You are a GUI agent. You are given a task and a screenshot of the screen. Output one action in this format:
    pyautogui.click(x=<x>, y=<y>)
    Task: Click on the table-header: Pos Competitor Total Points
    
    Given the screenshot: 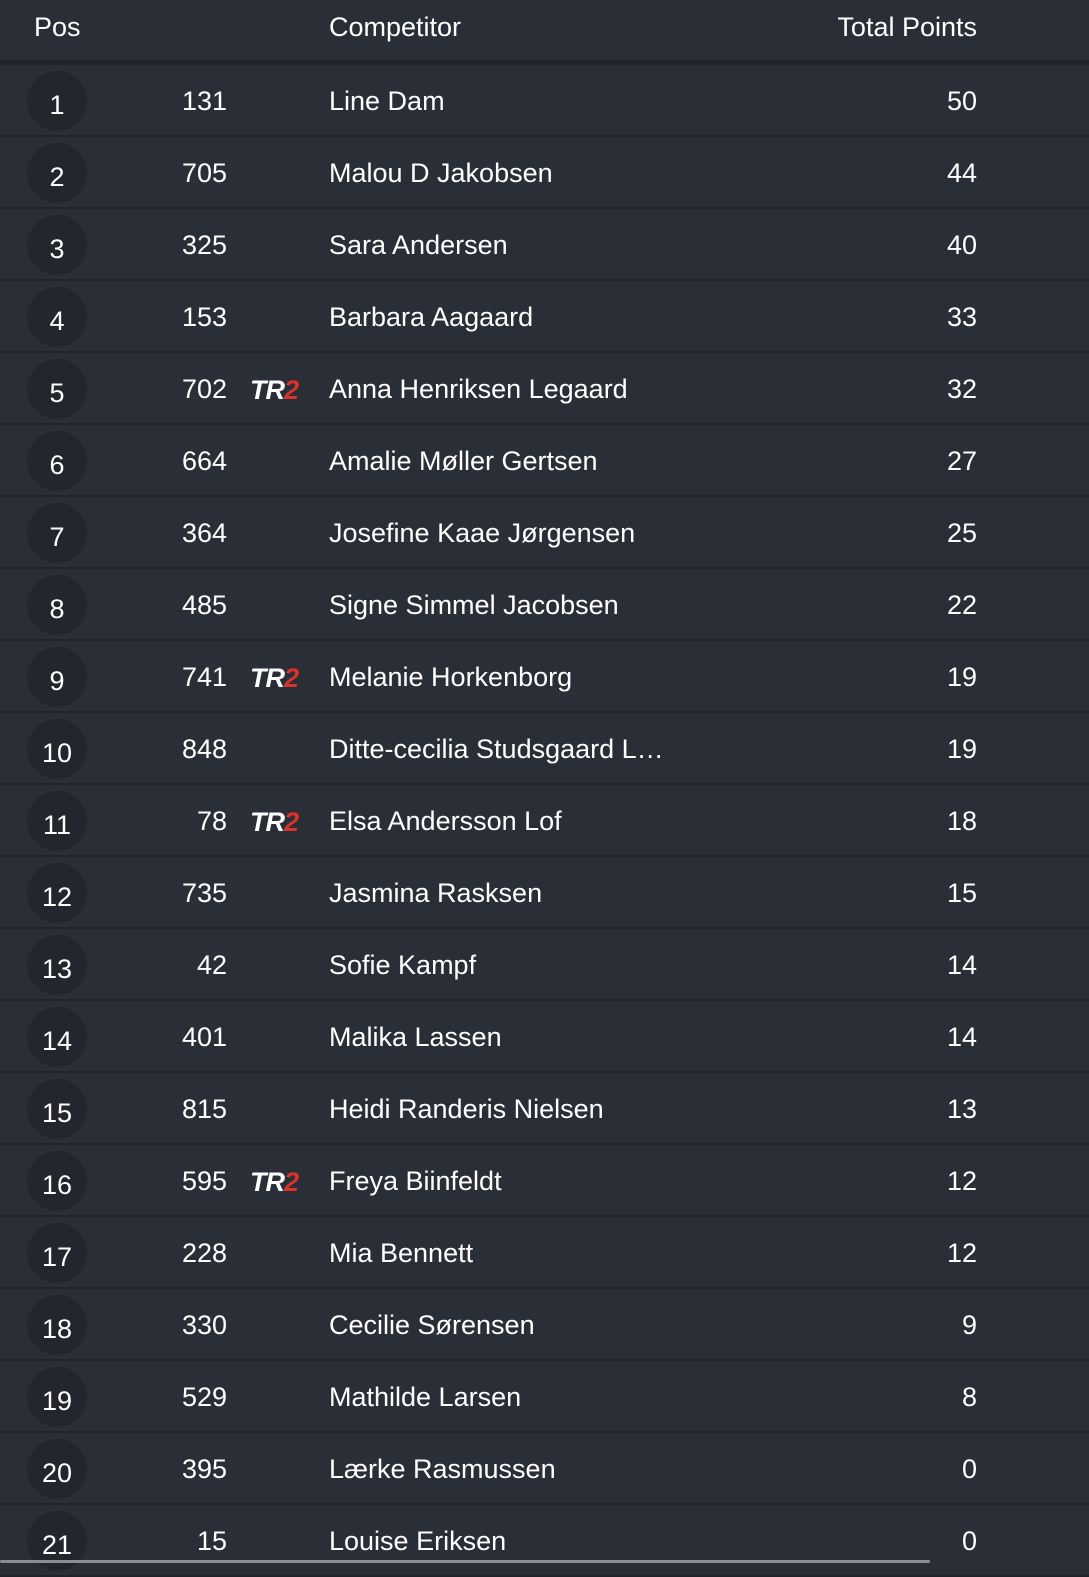 What is the action you would take?
    pyautogui.click(x=544, y=32)
    